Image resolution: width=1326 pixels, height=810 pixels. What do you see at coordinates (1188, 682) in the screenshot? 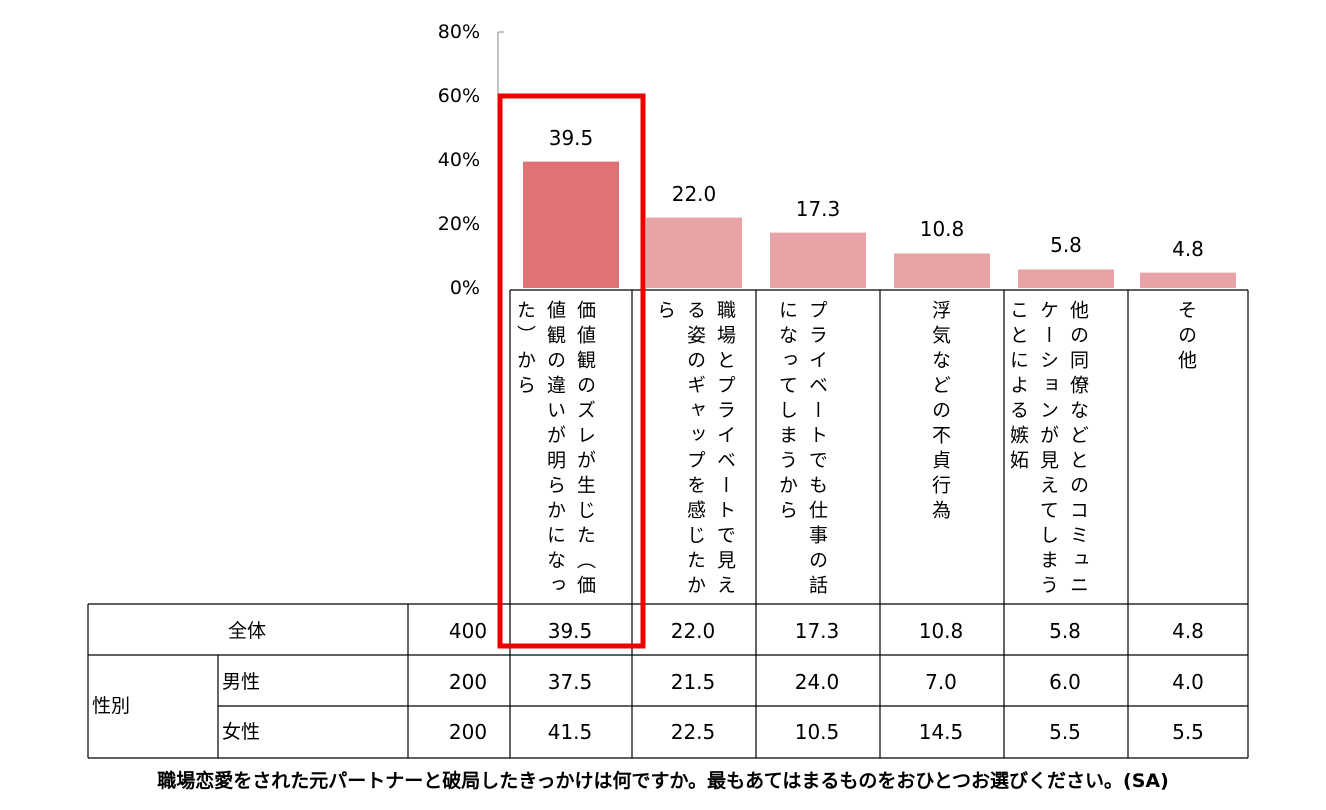
I see `table-cell: 4.0` at bounding box center [1188, 682].